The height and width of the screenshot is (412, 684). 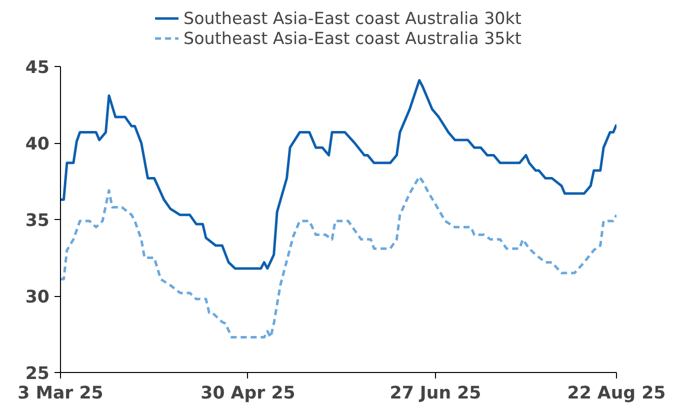 I want to click on x-tick-label: 3 Mar 25, so click(x=61, y=394).